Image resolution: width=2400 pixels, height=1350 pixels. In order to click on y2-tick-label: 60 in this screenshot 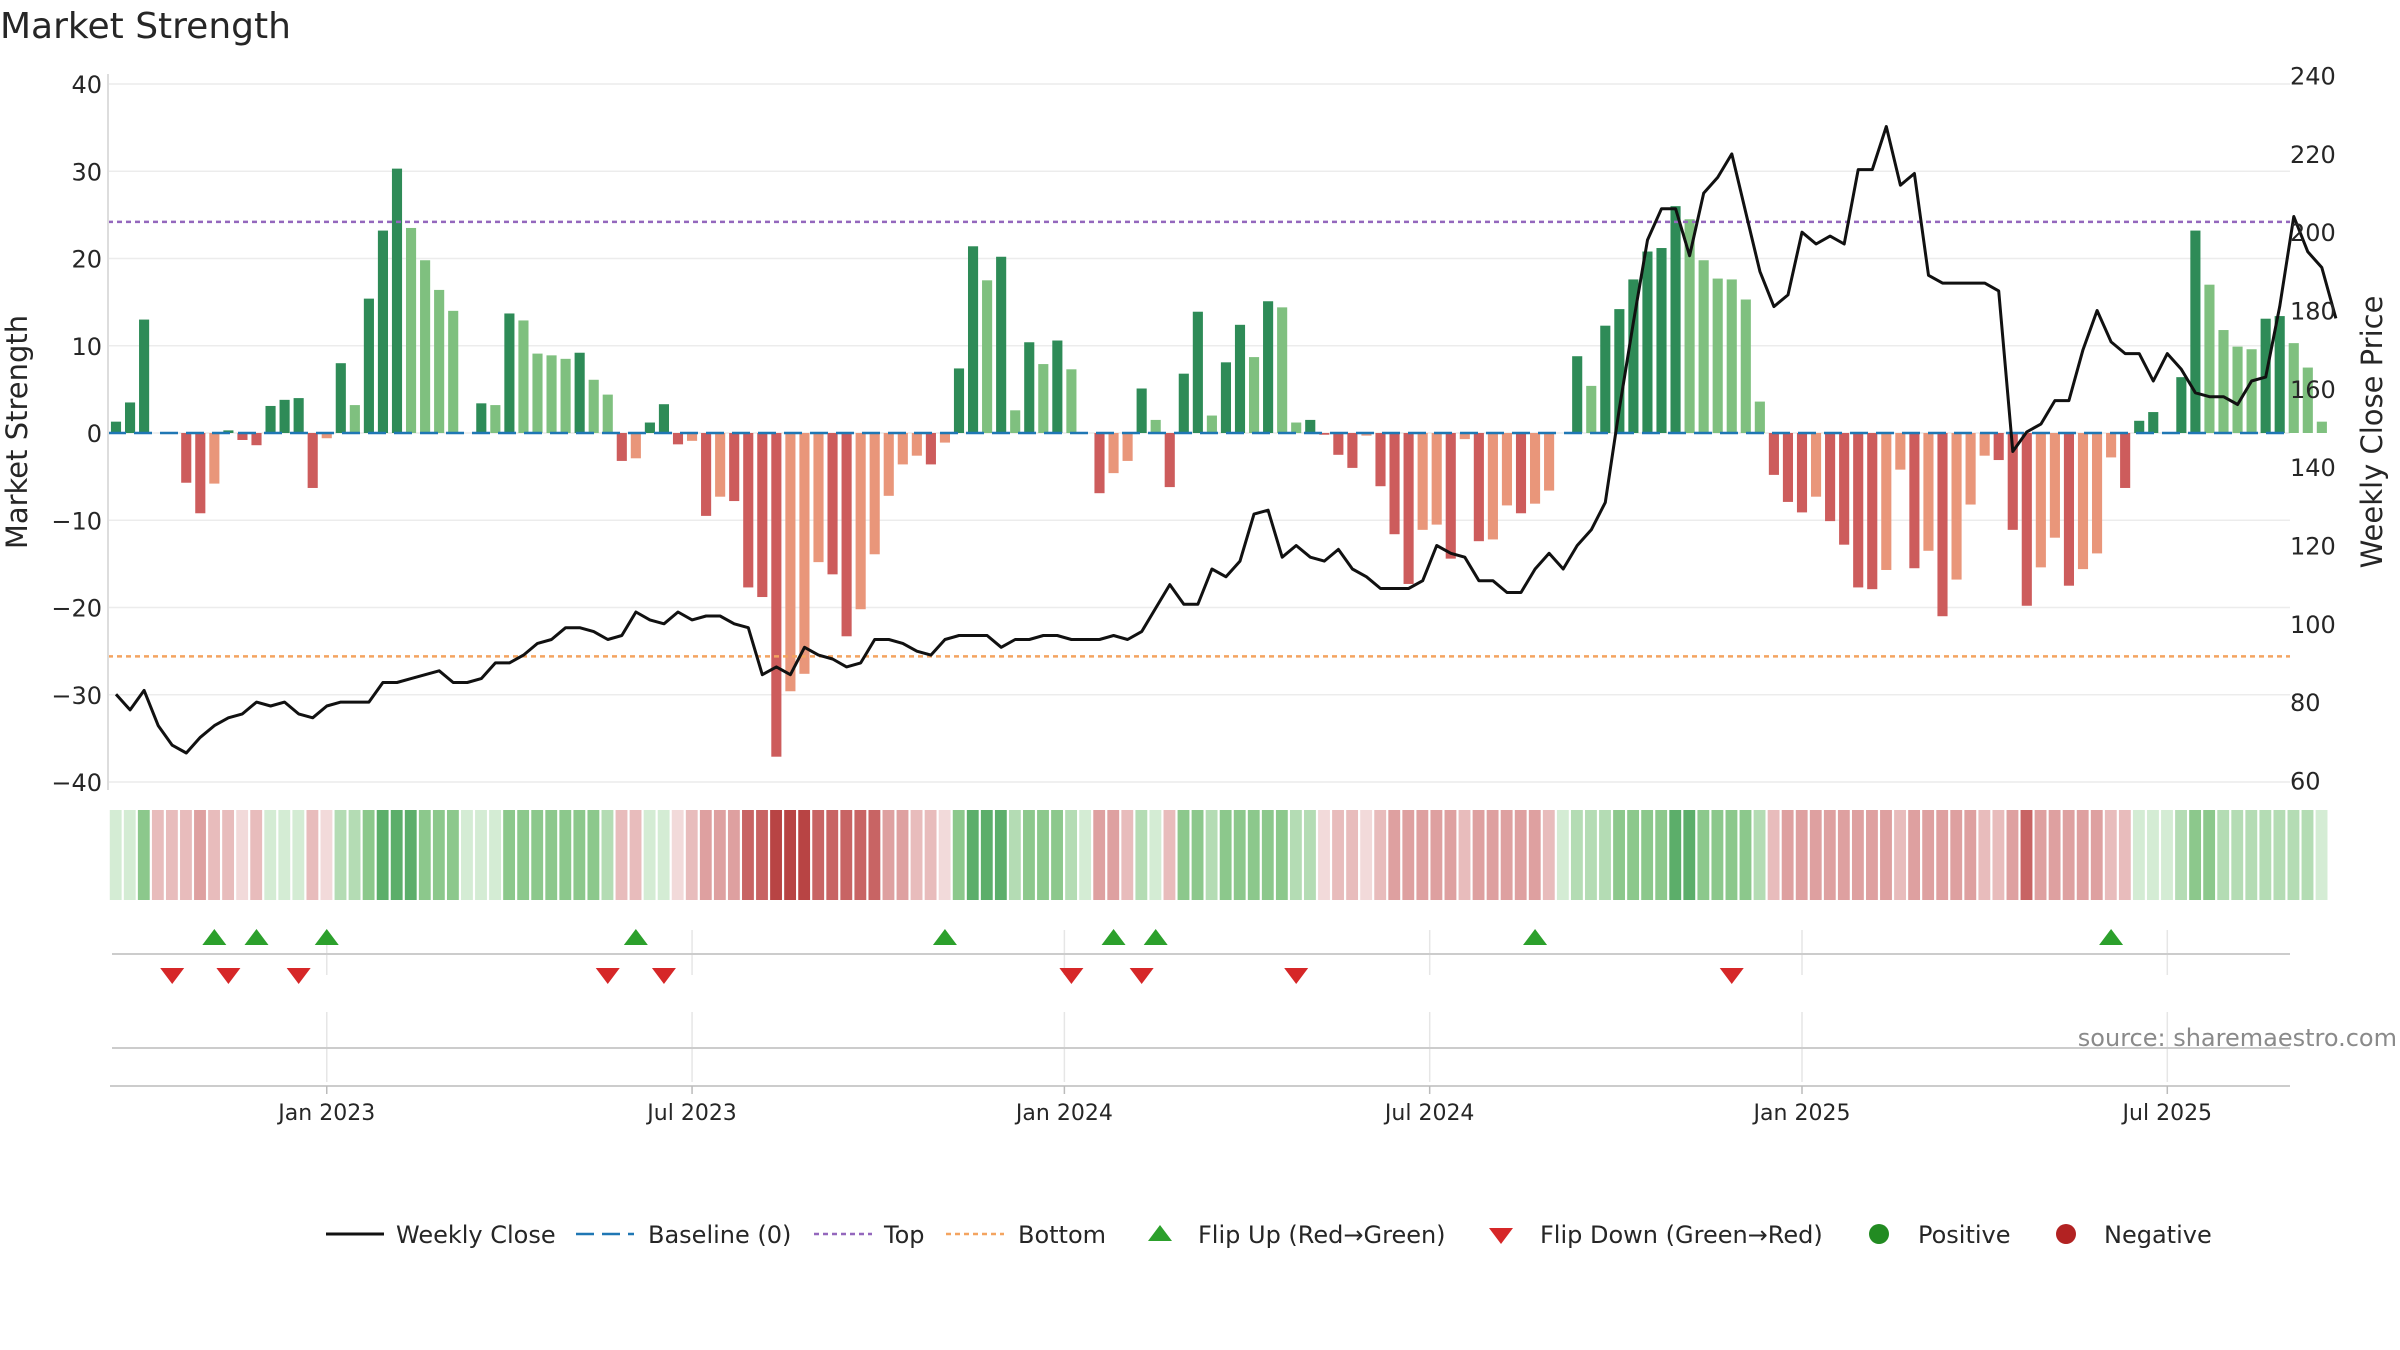, I will do `click(2305, 781)`.